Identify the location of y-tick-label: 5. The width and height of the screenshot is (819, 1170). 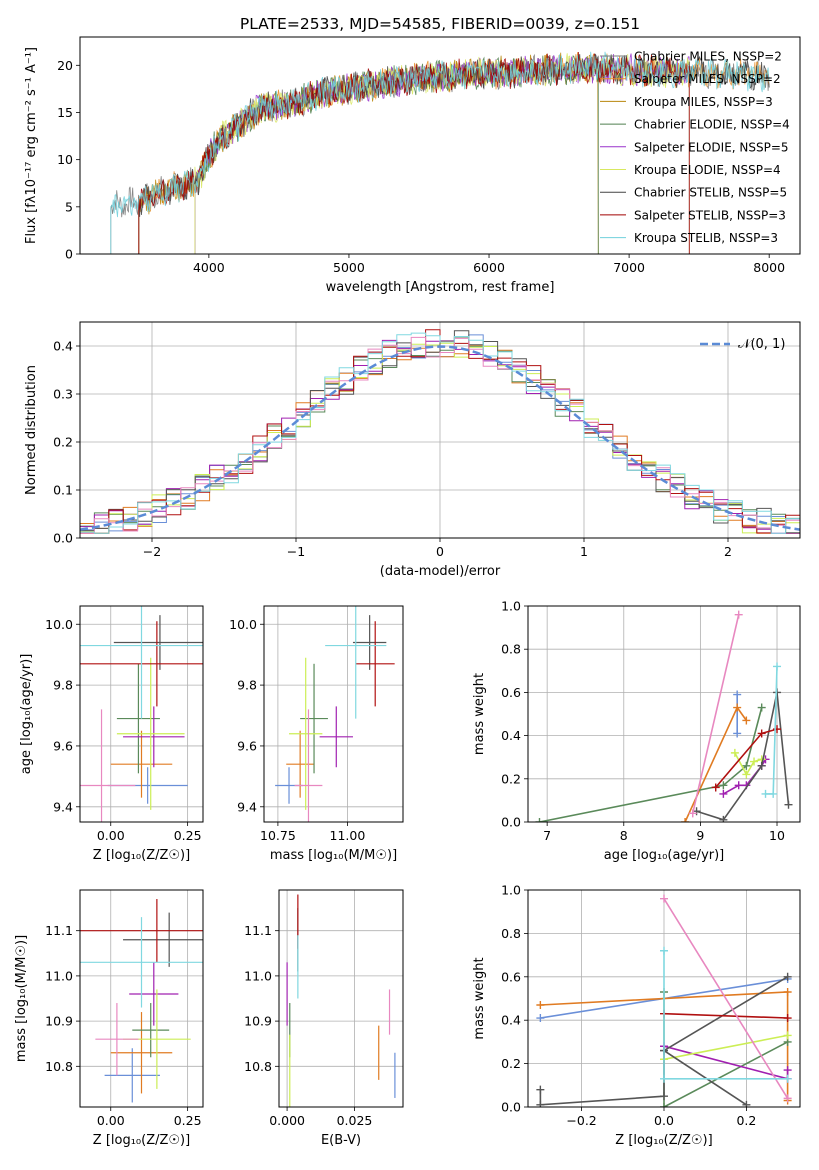
(69, 206).